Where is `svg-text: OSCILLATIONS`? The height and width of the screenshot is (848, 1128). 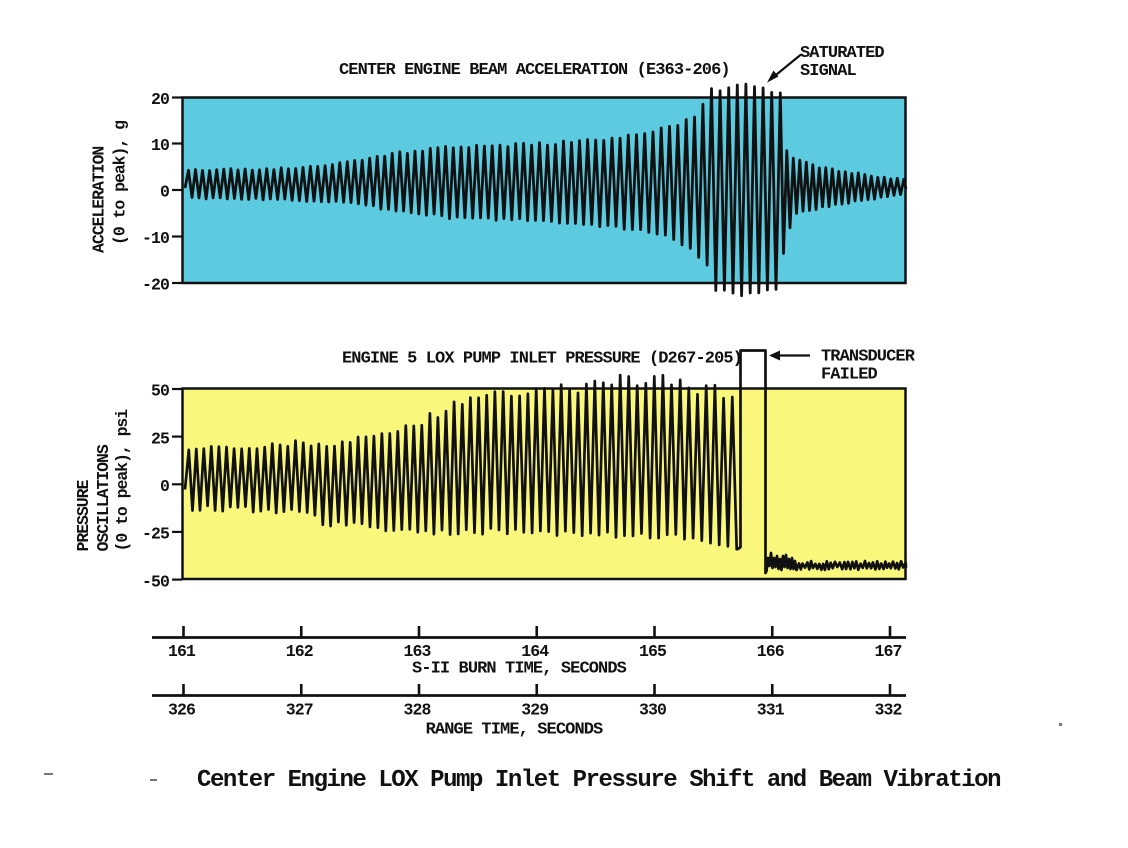
svg-text: OSCILLATIONS is located at coordinates (103, 497).